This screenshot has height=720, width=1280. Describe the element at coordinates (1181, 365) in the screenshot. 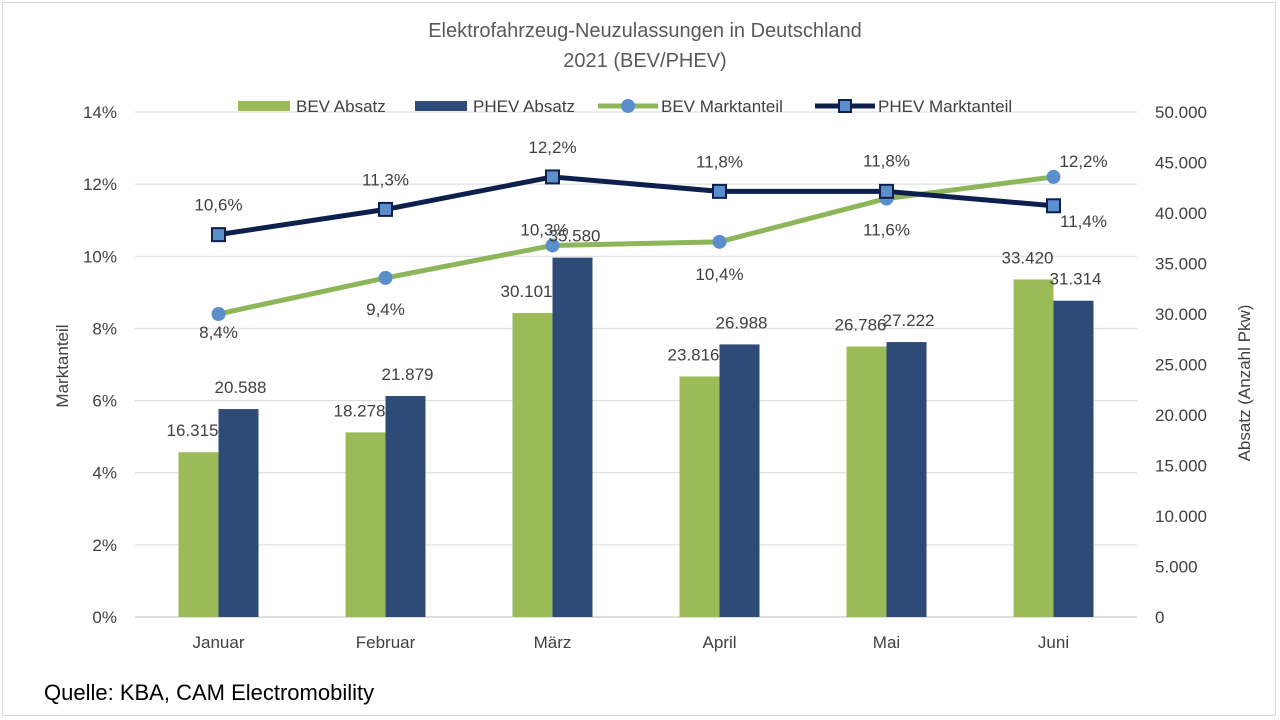

I see `y-right-tick-label: 25.000` at that location.